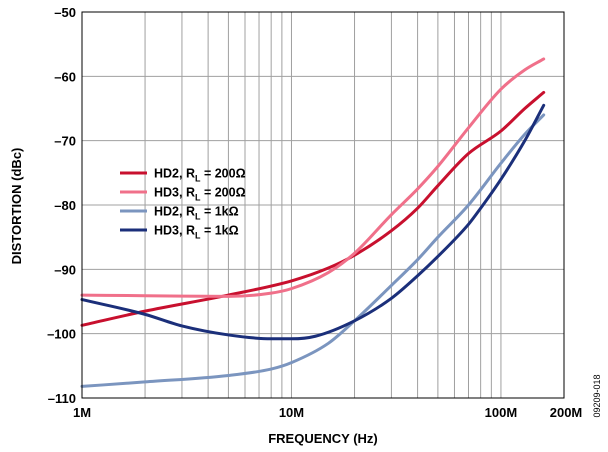 This screenshot has height=452, width=608. Describe the element at coordinates (501, 412) in the screenshot. I see `x-tick-label: 100M` at that location.